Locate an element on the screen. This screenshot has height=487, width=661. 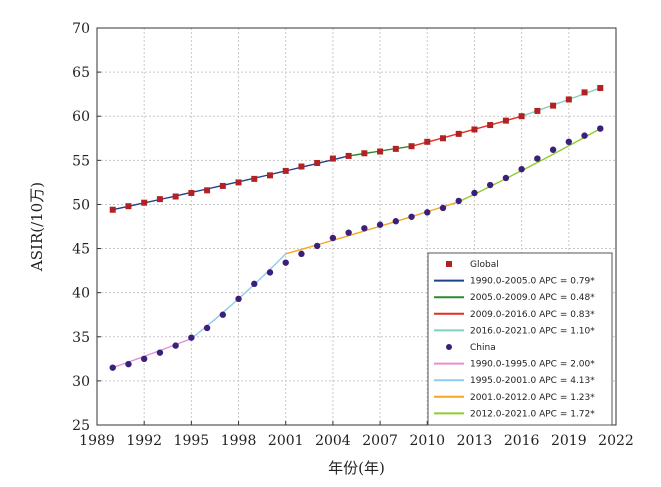
x-tick-label: 2022 is located at coordinates (616, 441).